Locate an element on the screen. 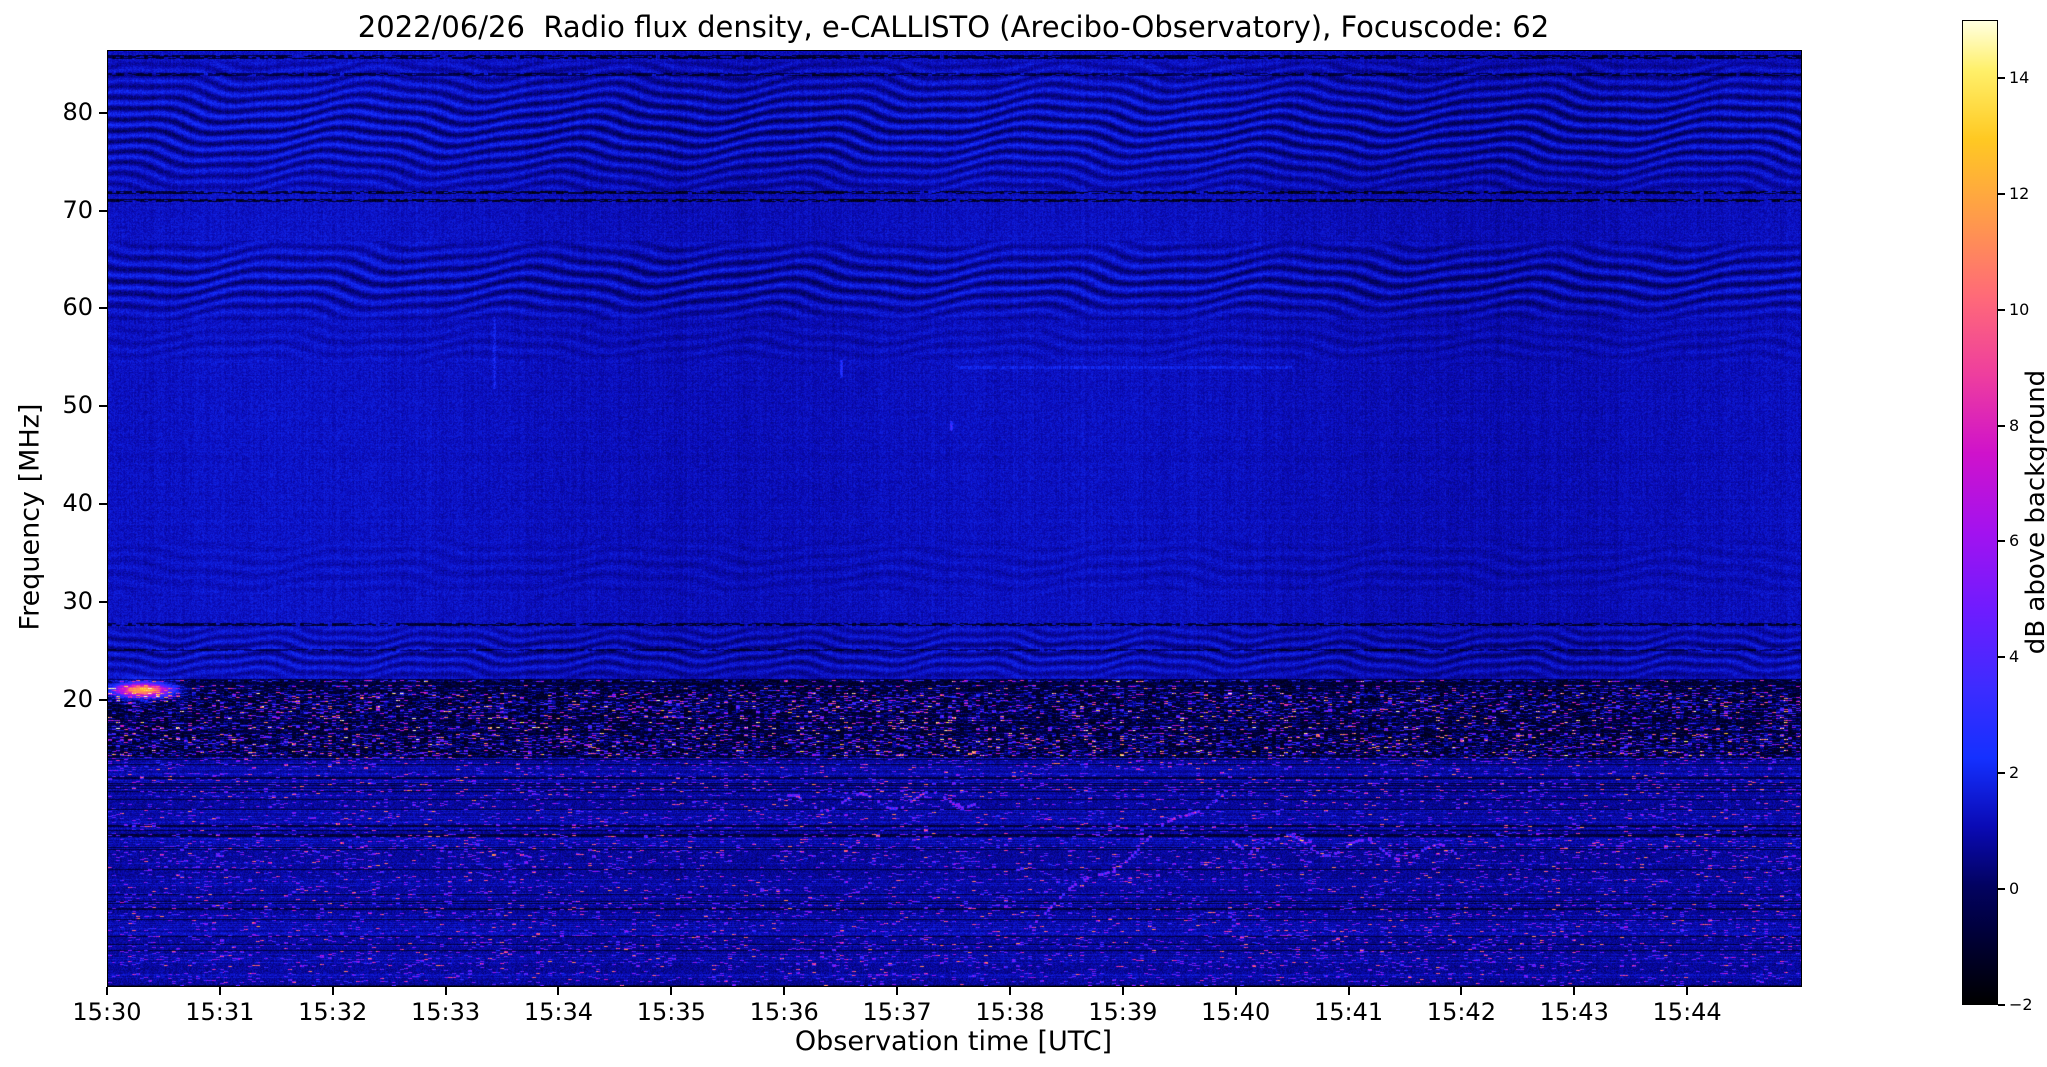 This screenshot has height=1067, width=2047. colorbar-tick-label: 2 is located at coordinates (2014, 773).